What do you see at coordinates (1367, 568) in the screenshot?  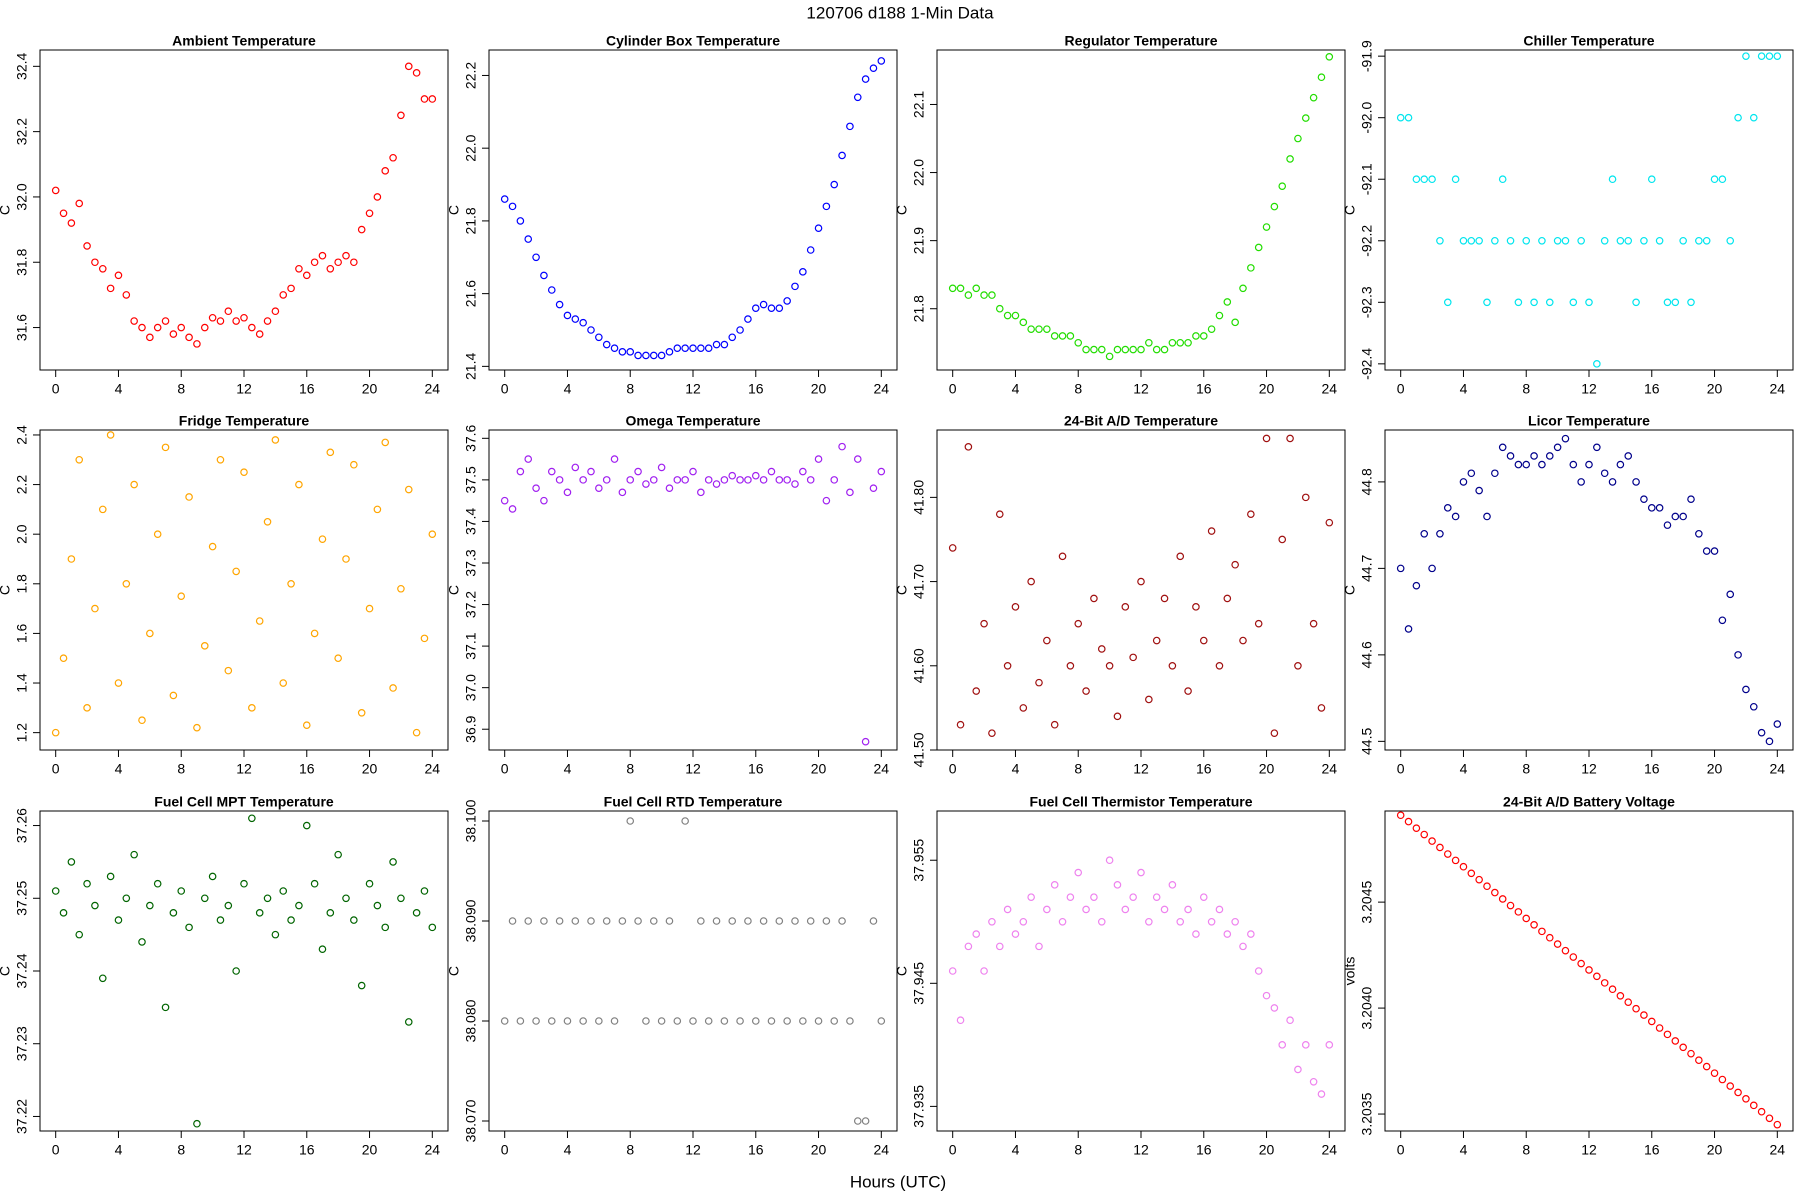 I see `y-tick-label: 44.7` at bounding box center [1367, 568].